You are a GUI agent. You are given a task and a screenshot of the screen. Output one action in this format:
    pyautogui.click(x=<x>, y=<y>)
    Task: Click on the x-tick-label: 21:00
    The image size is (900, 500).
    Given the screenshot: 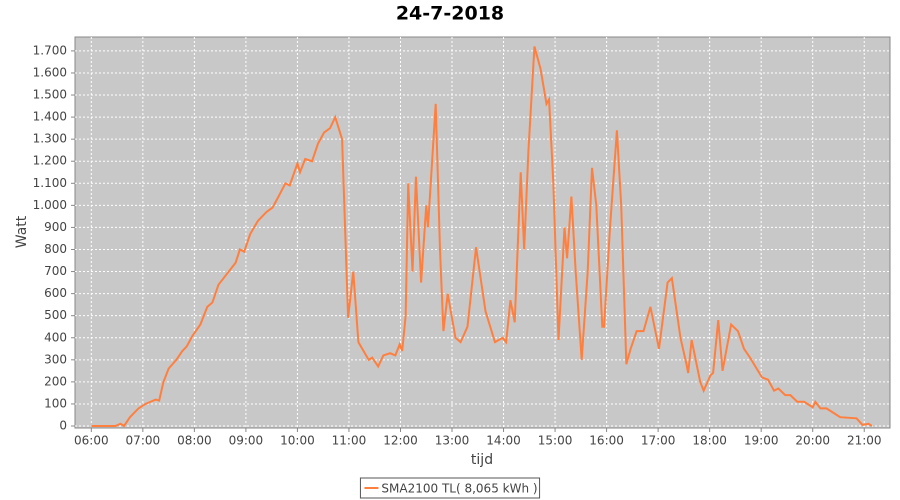 What is the action you would take?
    pyautogui.click(x=864, y=441)
    